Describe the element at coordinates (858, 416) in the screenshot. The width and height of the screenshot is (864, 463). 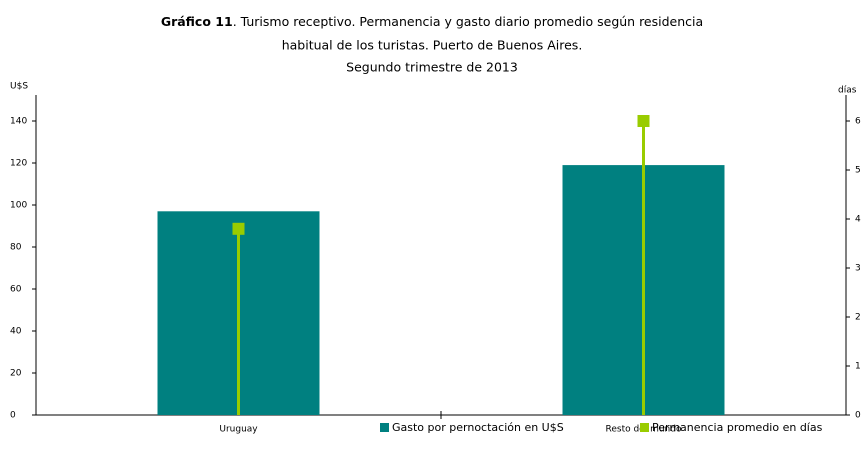
I see `y2-tick-label: 0` at that location.